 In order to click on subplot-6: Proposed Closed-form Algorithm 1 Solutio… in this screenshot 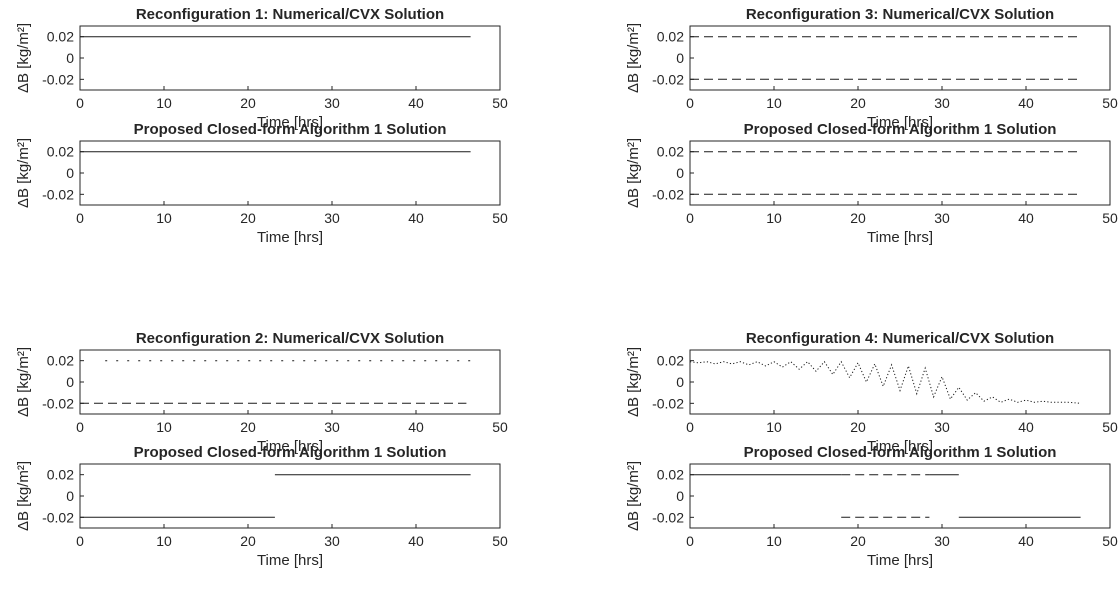, I will do `click(871, 183)`.